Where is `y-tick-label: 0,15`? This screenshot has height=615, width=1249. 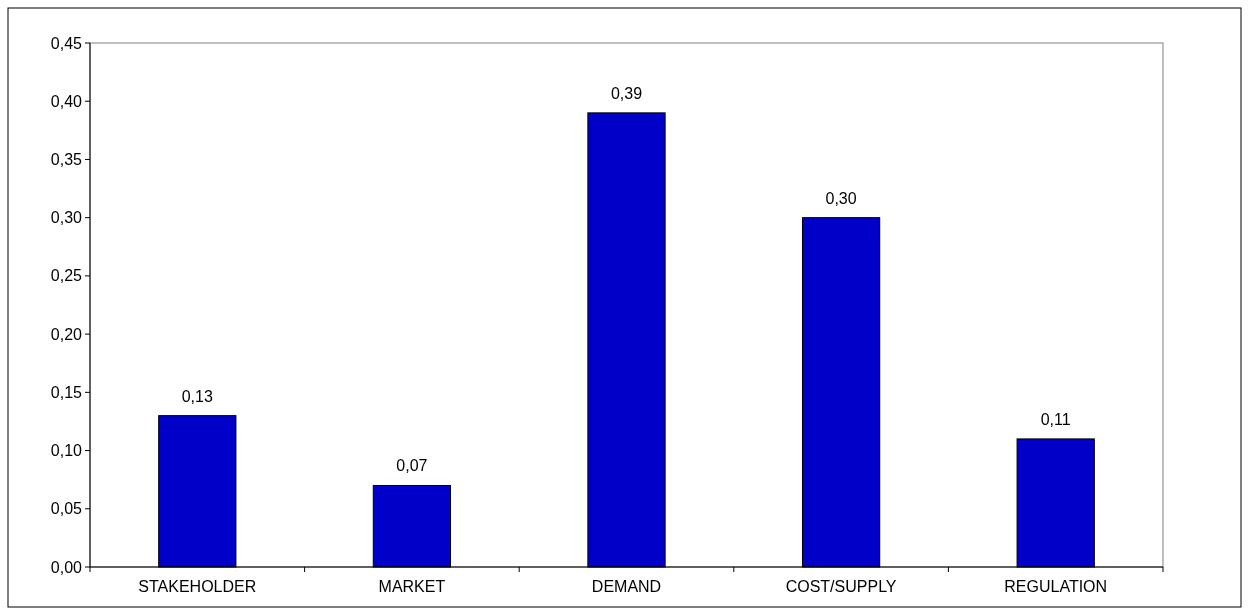 y-tick-label: 0,15 is located at coordinates (66, 392).